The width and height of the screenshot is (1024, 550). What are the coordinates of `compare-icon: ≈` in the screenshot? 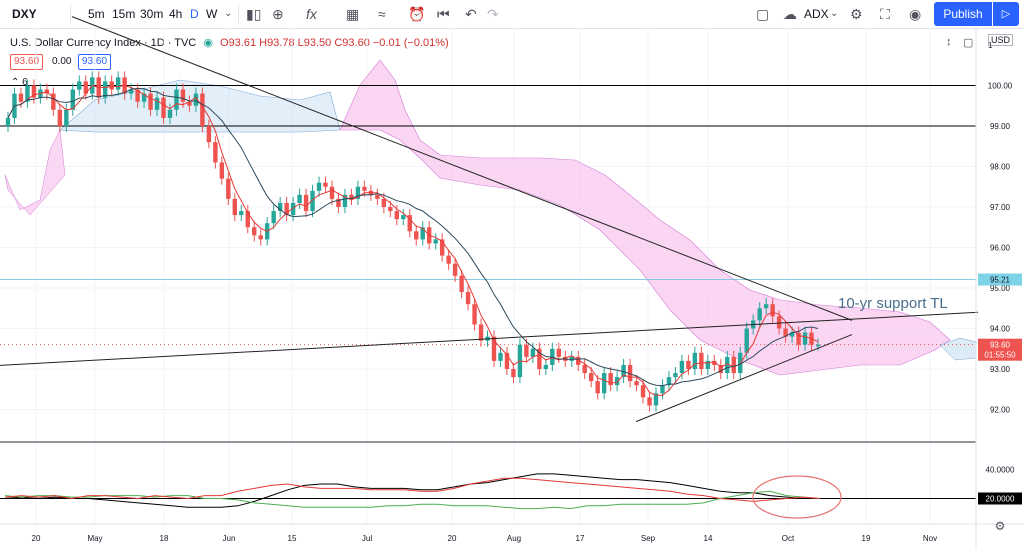 It's located at (382, 14).